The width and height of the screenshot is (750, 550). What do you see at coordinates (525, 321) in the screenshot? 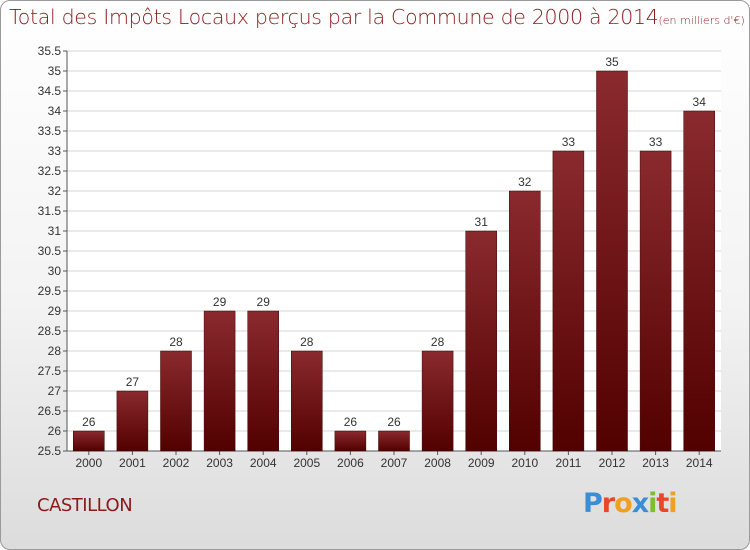
I see `bar-2010` at bounding box center [525, 321].